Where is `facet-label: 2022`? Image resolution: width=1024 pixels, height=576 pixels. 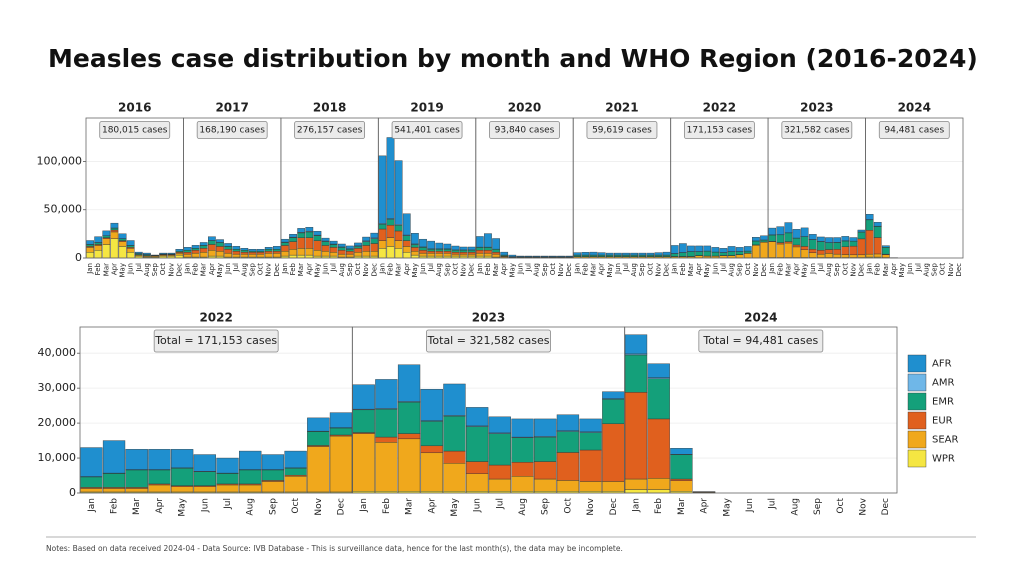
facet-label: 2022 is located at coordinates (719, 108).